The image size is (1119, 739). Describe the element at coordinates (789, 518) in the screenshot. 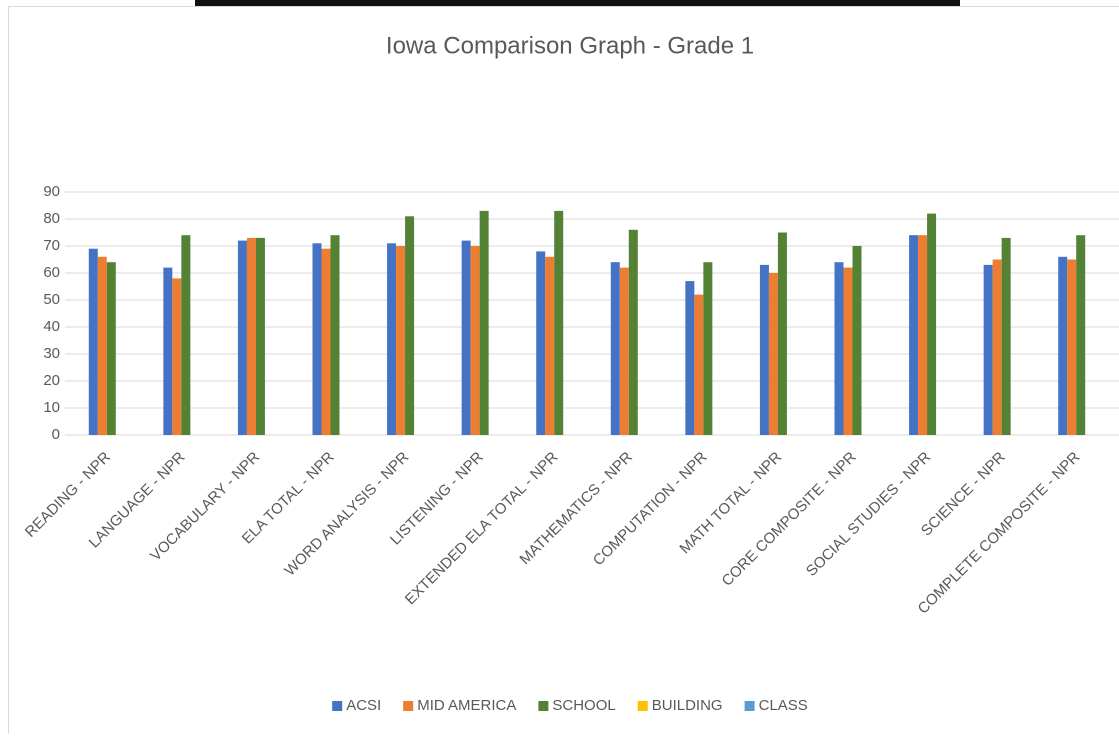

I see `x-tick-label: CORE COMPOSITE - NPR` at that location.